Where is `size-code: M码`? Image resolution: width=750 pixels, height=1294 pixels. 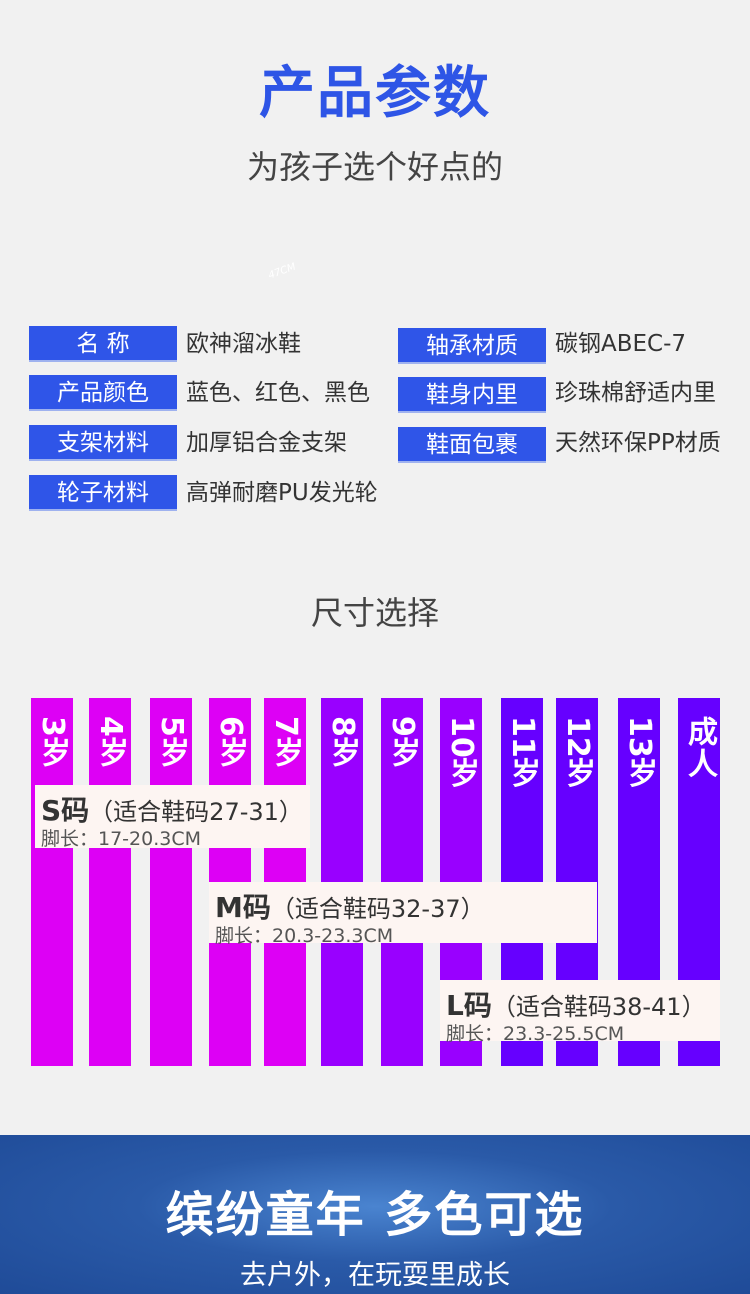
size-code: M码 is located at coordinates (243, 907).